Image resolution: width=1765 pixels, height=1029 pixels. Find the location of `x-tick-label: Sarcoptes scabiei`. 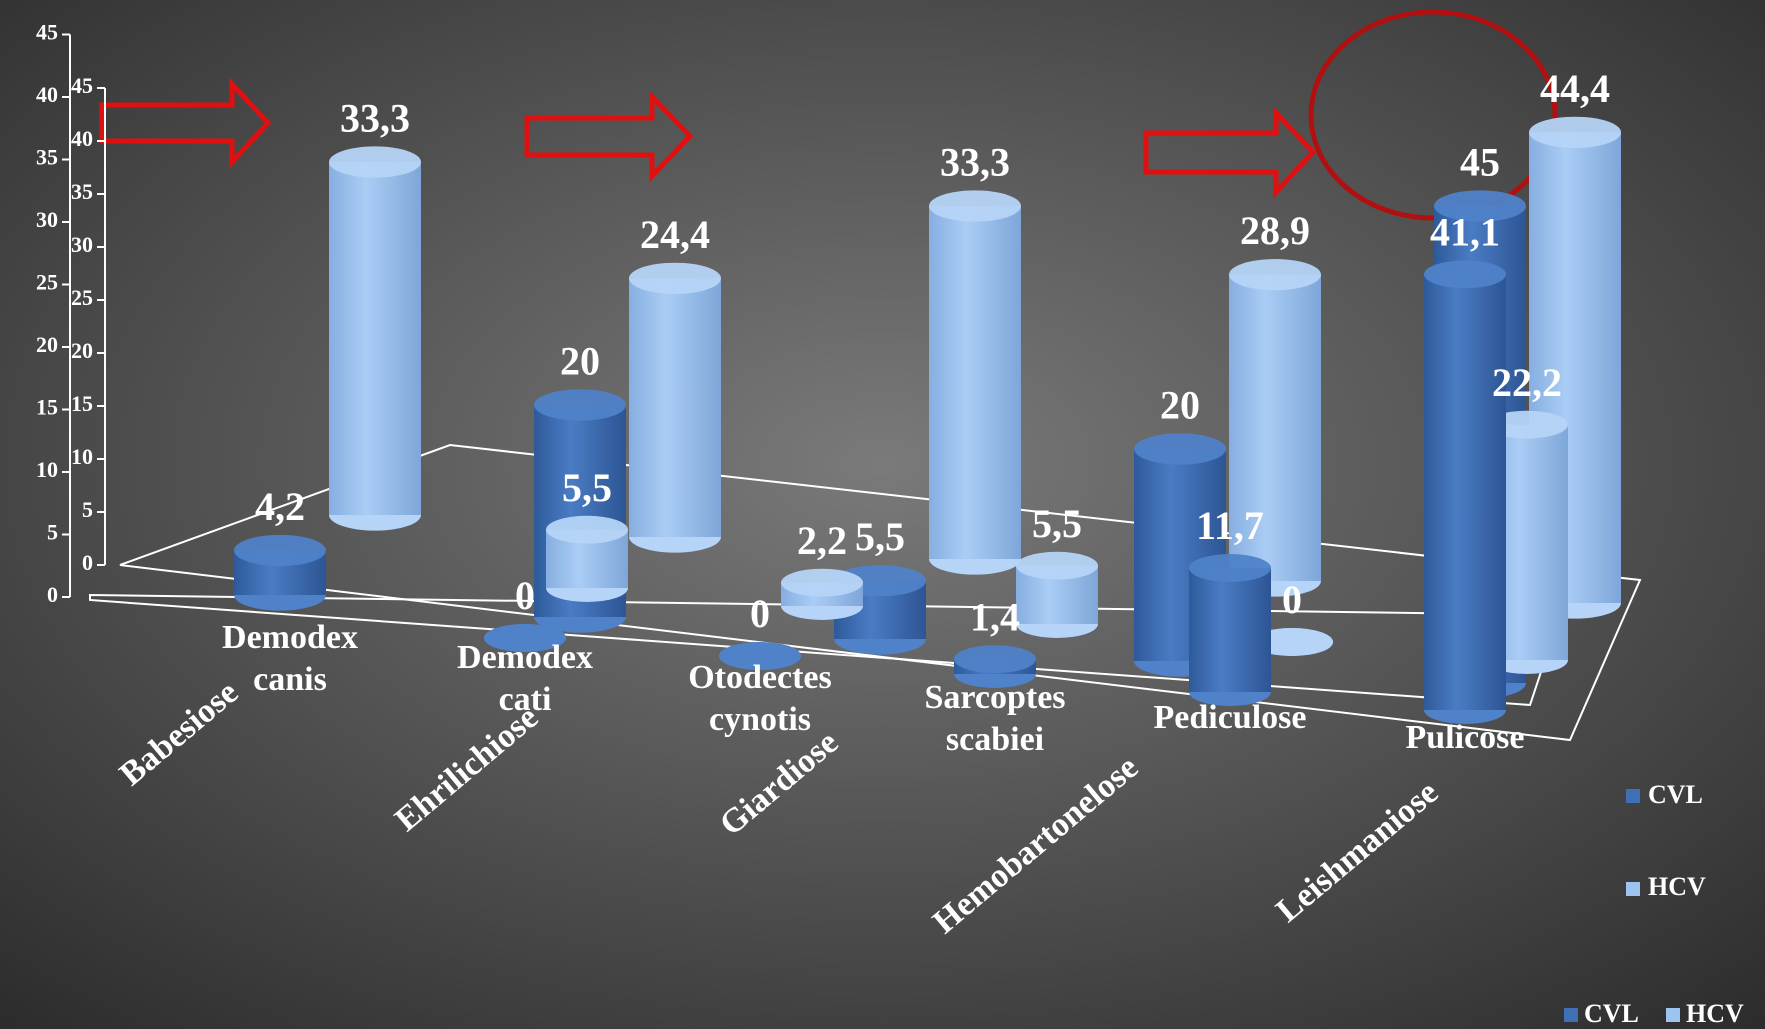

x-tick-label: Sarcoptes scabiei is located at coordinates (994, 718).